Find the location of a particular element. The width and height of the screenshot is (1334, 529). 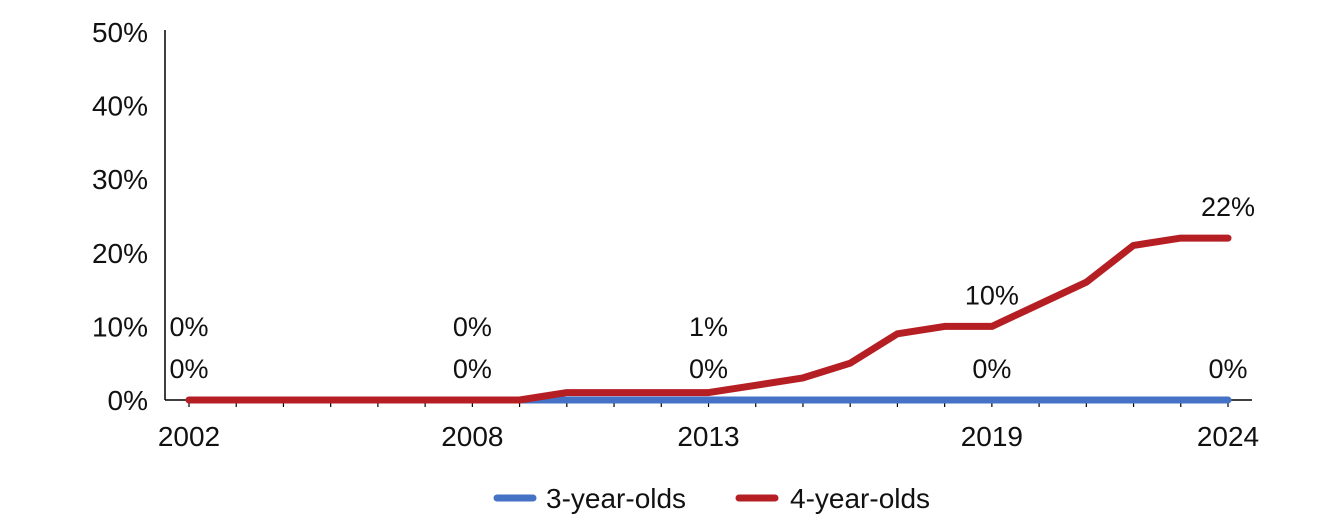

legend: 3-year-olds 4-year-olds is located at coordinates (711, 498).